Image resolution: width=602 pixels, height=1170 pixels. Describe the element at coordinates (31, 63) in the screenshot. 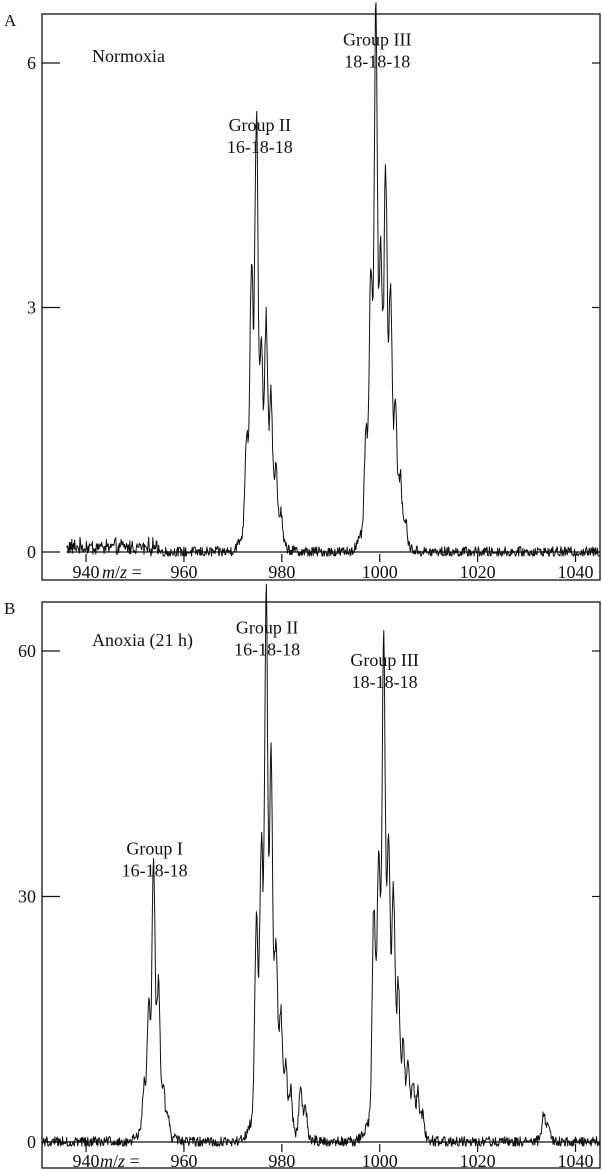

I see `y-tick-label: 6` at that location.